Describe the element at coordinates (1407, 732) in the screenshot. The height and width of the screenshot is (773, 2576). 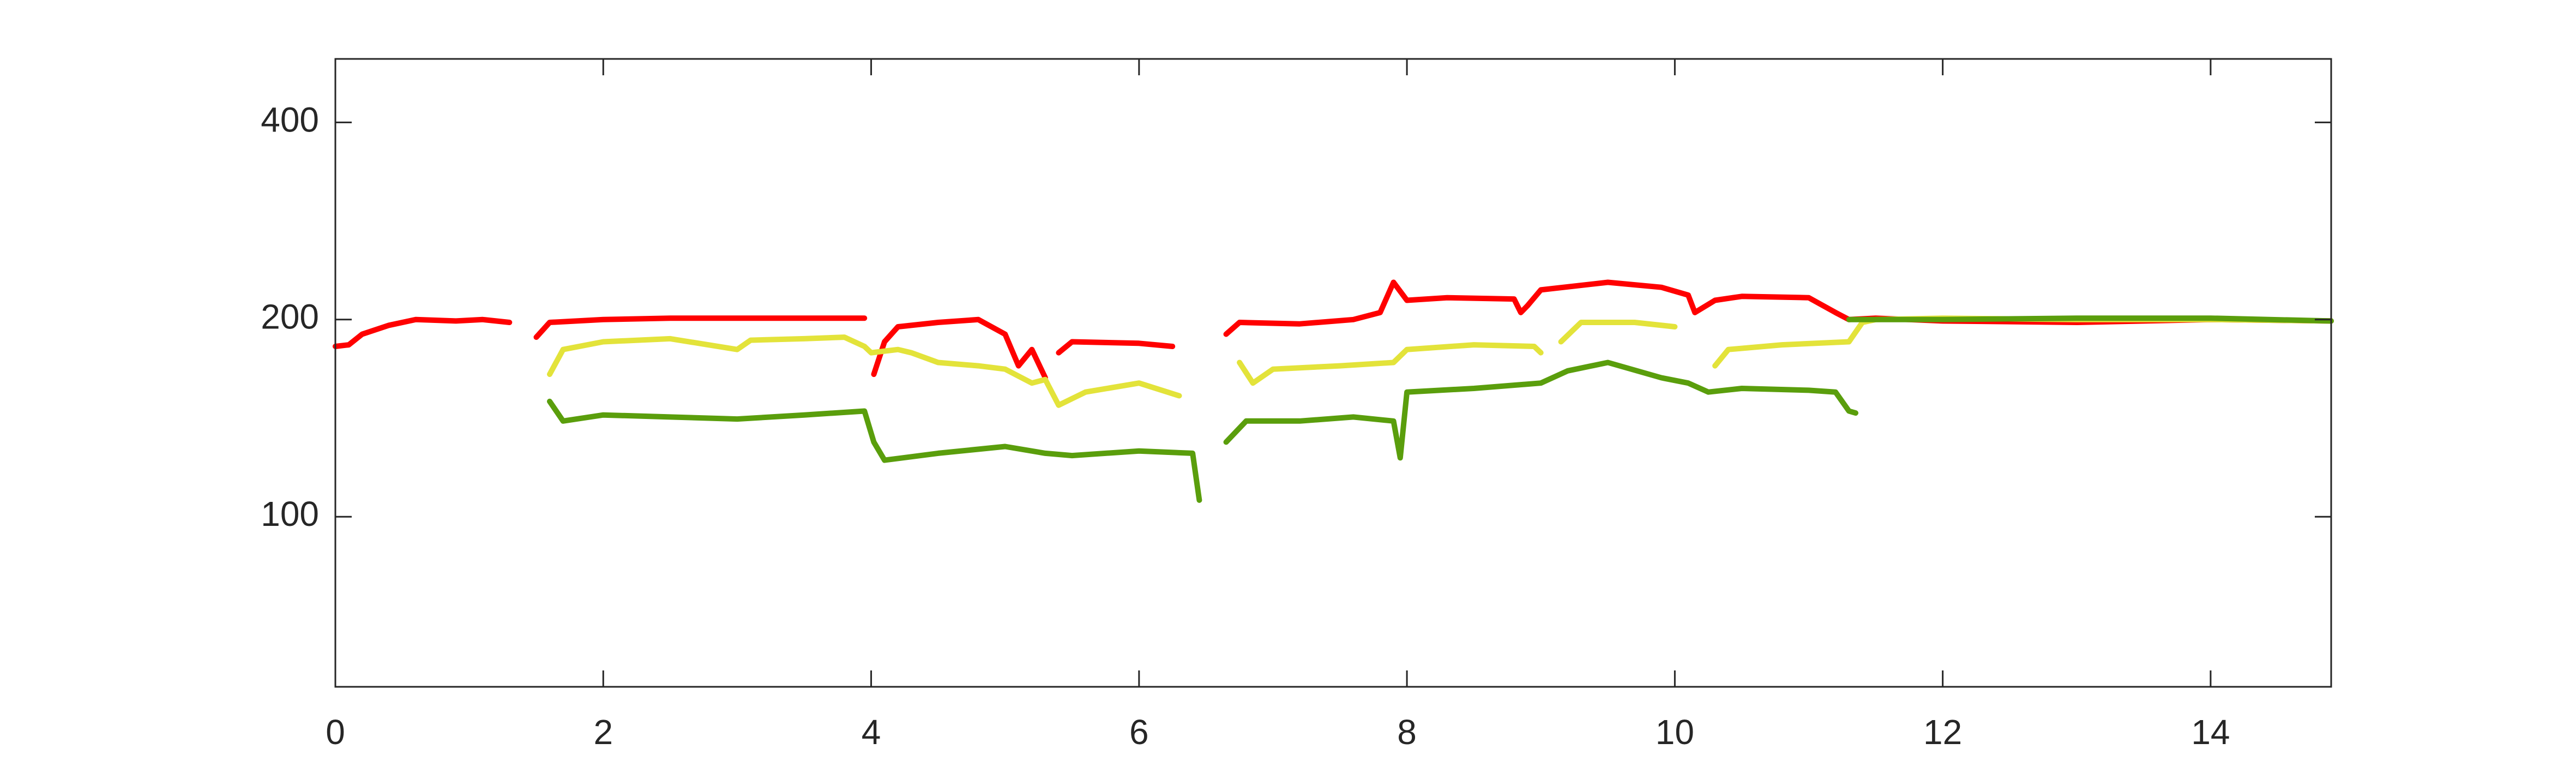
I see `x-tick-label: 8` at that location.